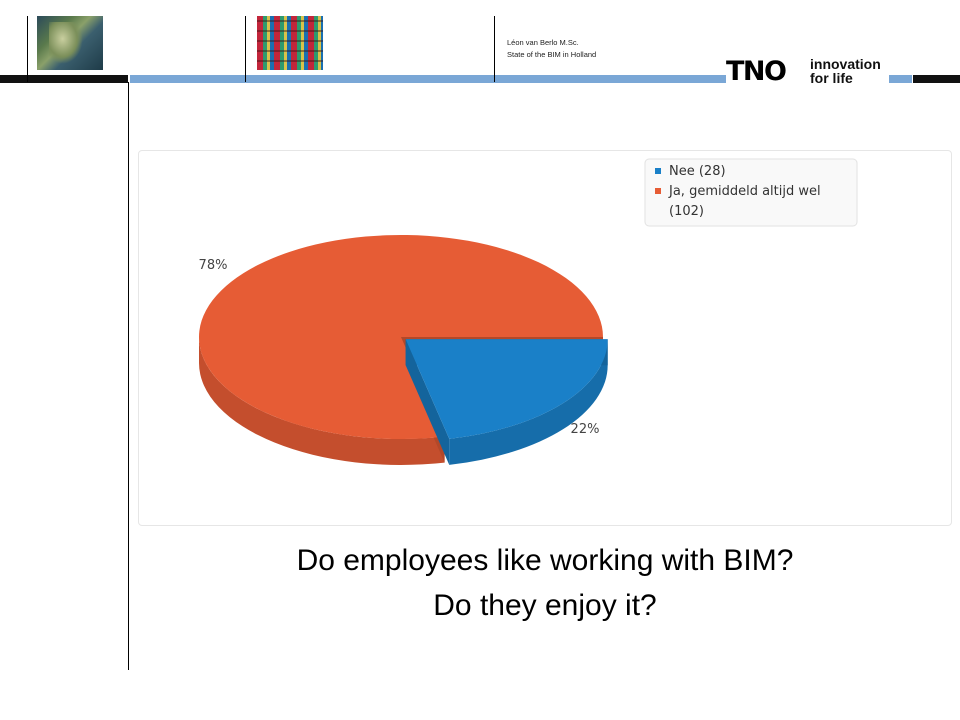  What do you see at coordinates (429, 79) in the screenshot?
I see `header-rule-blue` at bounding box center [429, 79].